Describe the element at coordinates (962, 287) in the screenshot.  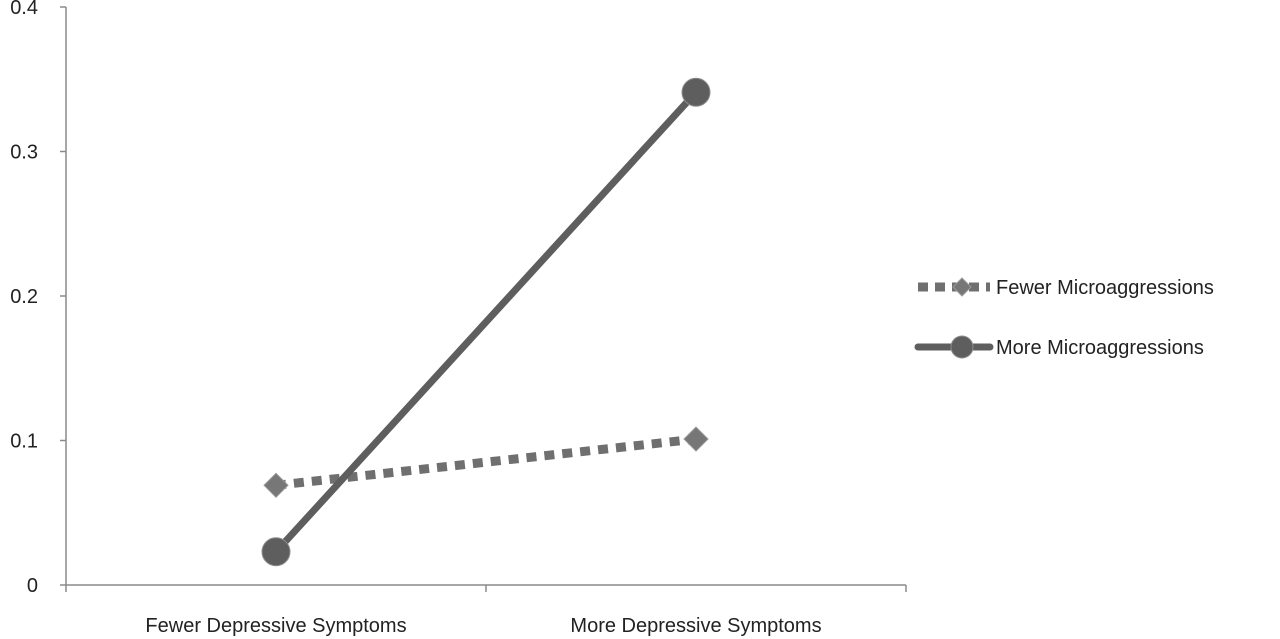
I see `legend-marker-diamond` at that location.